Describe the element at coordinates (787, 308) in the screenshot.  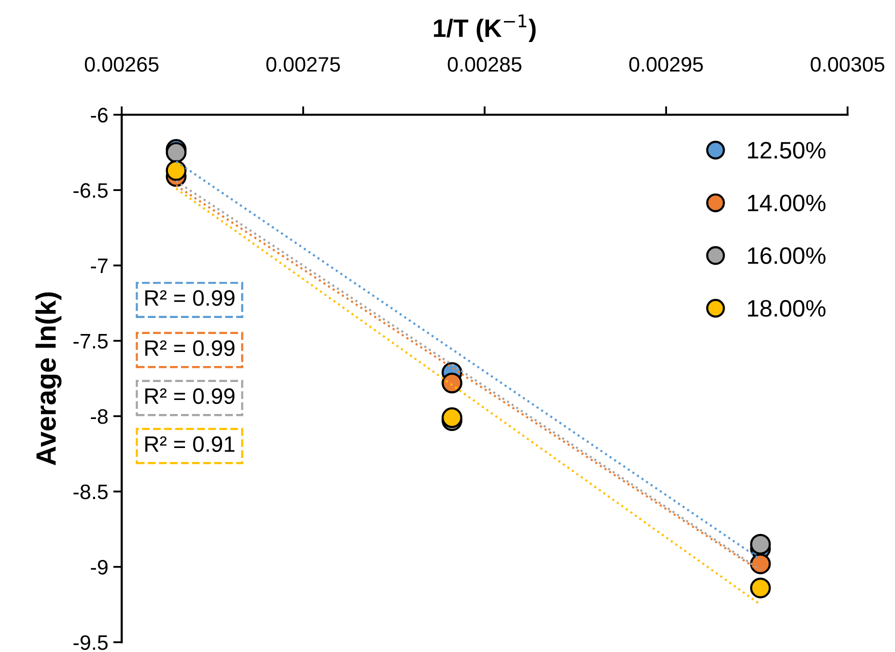
I see `legend-label: 18.00%` at that location.